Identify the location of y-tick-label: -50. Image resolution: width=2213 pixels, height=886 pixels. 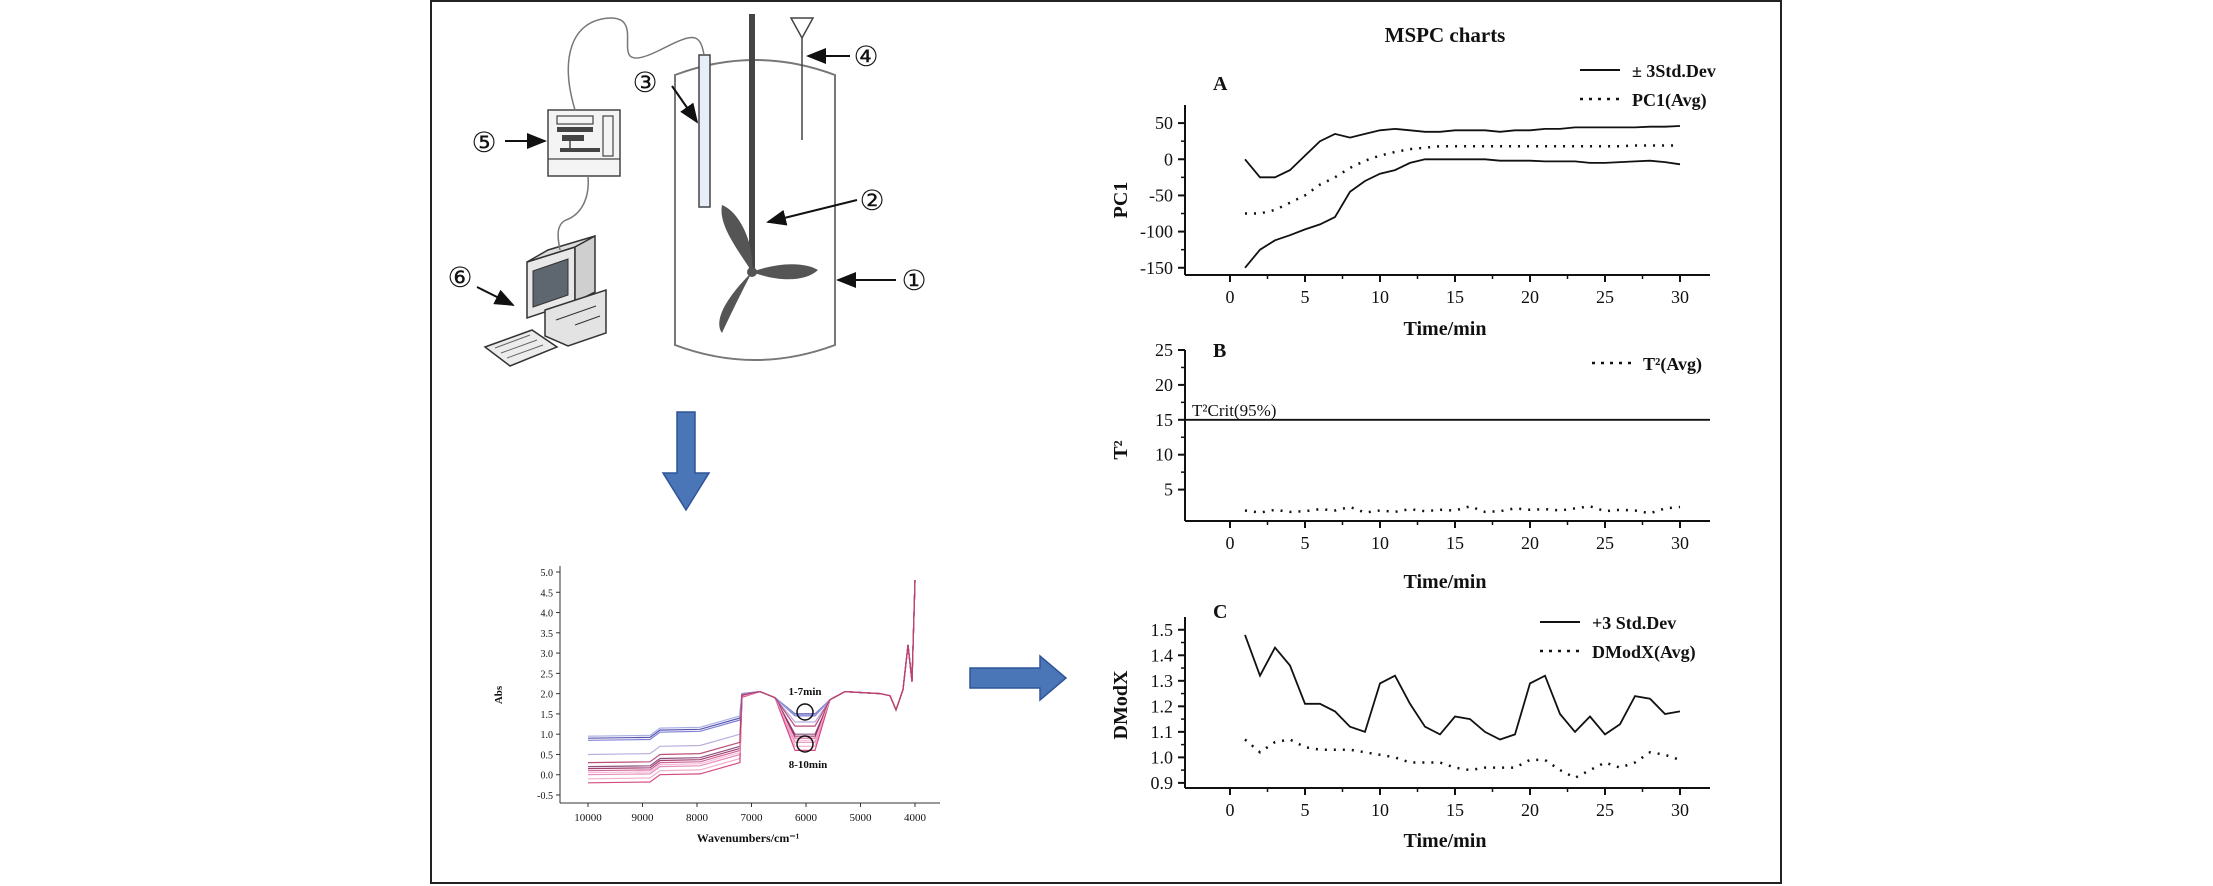
(1161, 195).